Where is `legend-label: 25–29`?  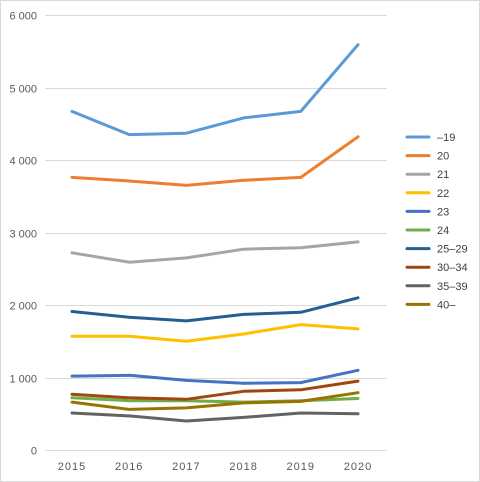 legend-label: 25–29 is located at coordinates (452, 250).